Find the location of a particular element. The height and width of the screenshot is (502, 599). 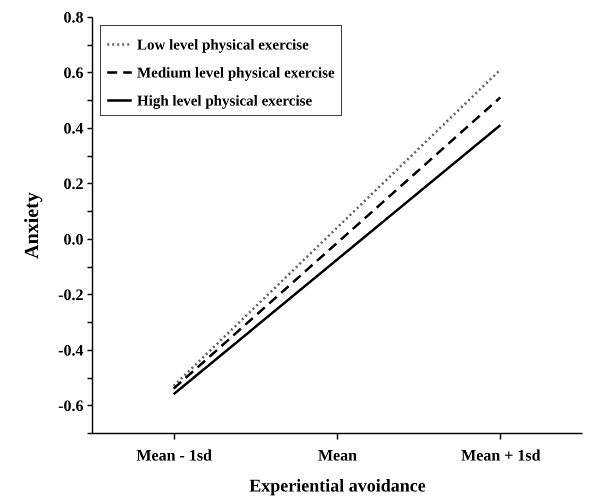

y-axis-title: Anxiety is located at coordinates (32, 225).